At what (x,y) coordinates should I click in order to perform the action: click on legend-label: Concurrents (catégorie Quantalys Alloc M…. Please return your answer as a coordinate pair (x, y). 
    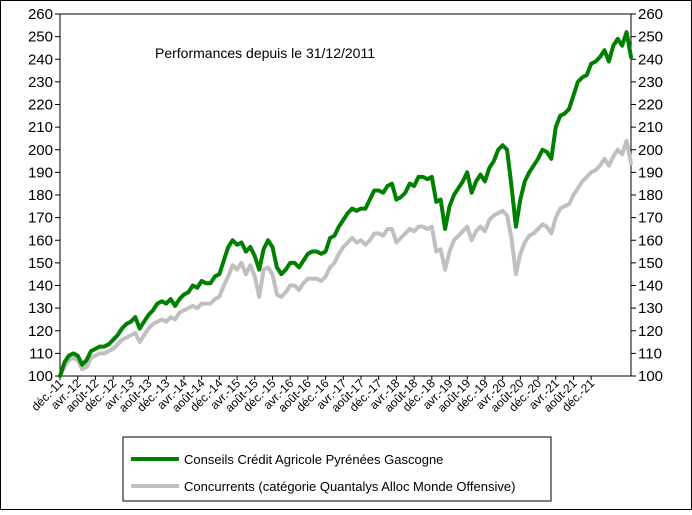
    Looking at the image, I should click on (349, 486).